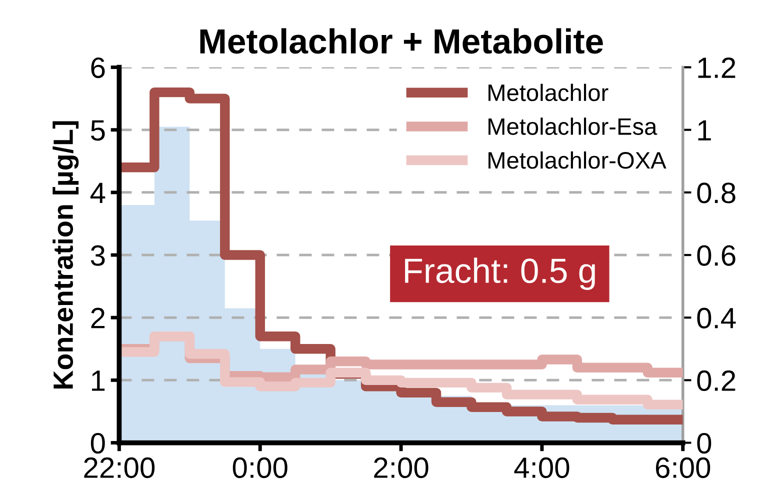  What do you see at coordinates (401, 467) in the screenshot?
I see `x-tick-label: 2:00` at bounding box center [401, 467].